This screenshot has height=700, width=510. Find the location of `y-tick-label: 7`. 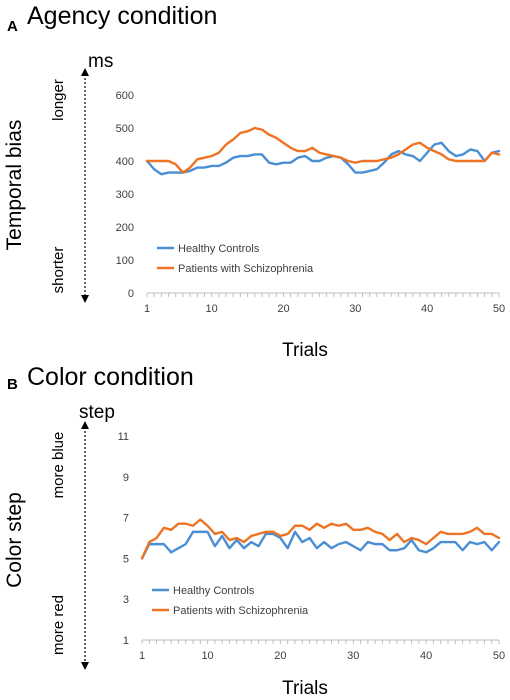

y-tick-label: 7 is located at coordinates (126, 519).